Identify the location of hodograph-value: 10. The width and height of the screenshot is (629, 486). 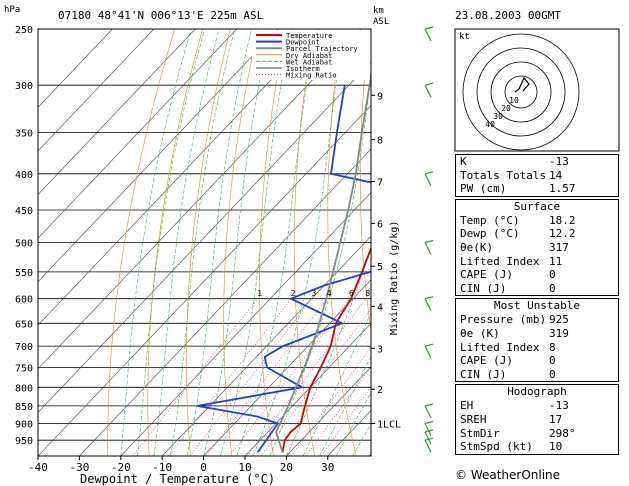
(556, 447).